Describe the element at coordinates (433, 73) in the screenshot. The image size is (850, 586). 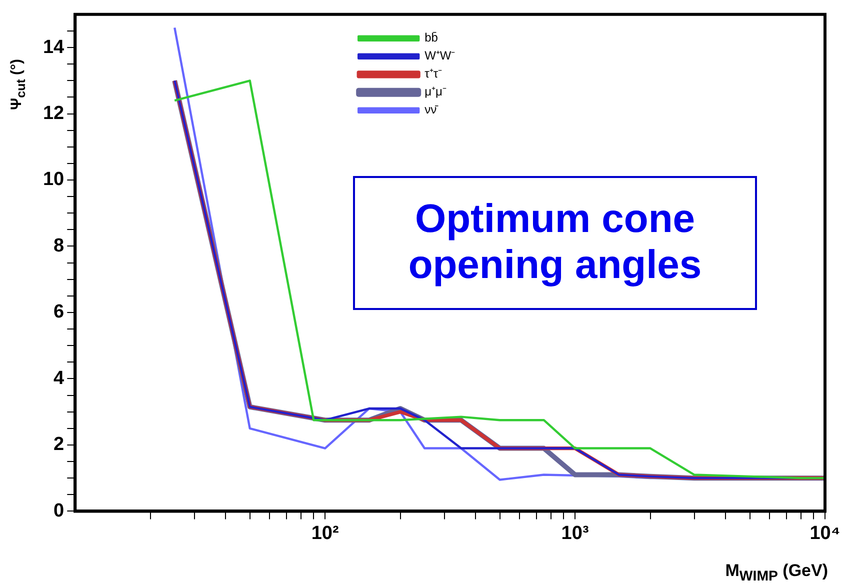
I see `legend-label: τ⁺τ⁻` at that location.